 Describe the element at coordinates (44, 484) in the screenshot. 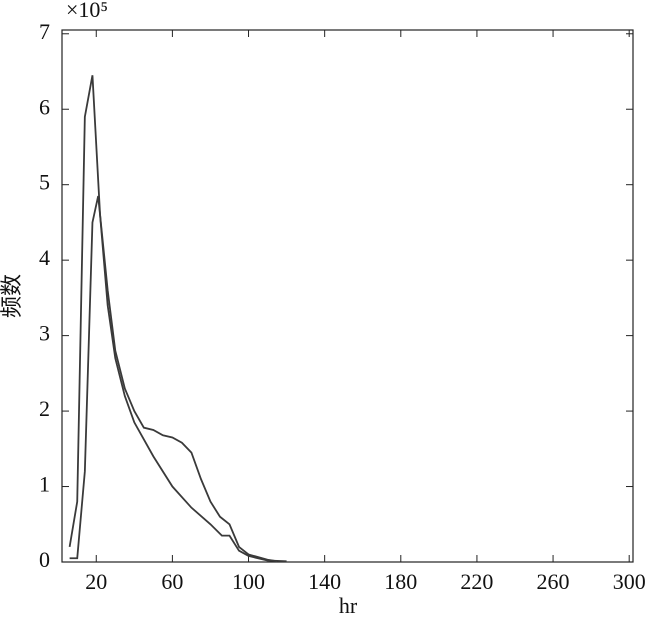

I see `y-tick-label: 1` at that location.